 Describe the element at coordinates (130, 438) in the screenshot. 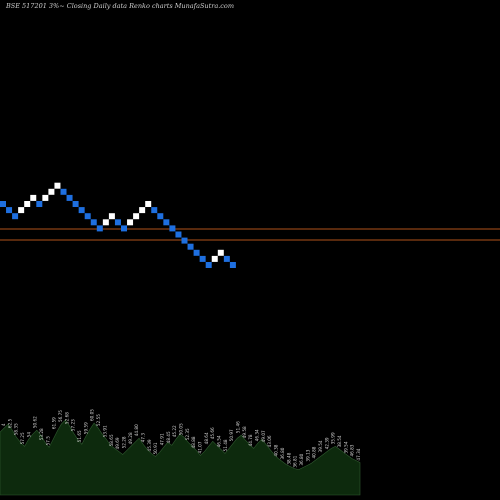

I see `volume-label: 49.28` at that location.